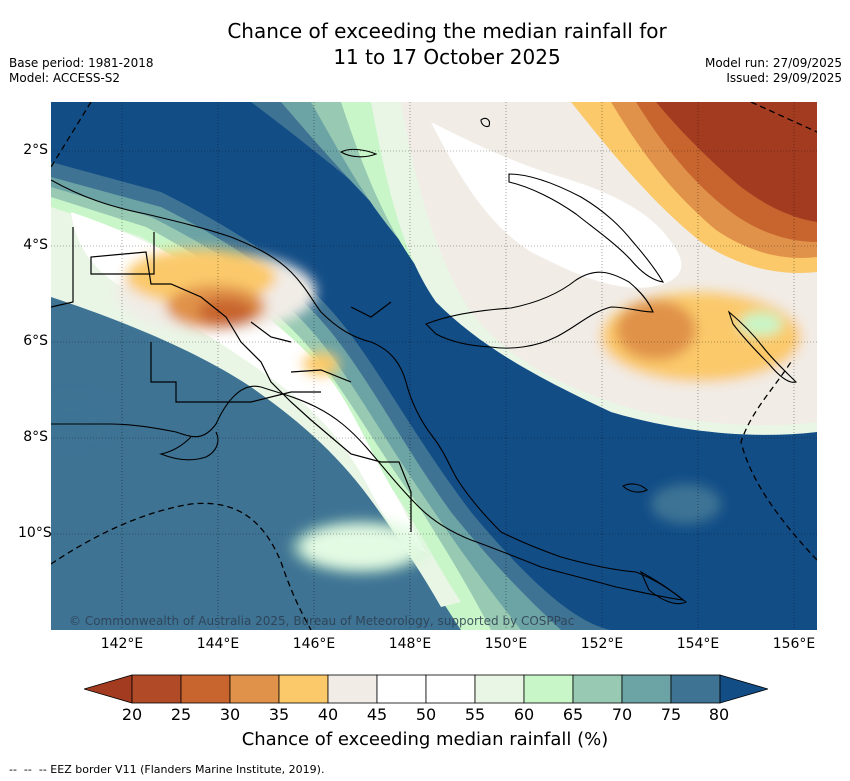 The image size is (850, 781). What do you see at coordinates (475, 714) in the screenshot?
I see `colorbar-tick-55: 55` at bounding box center [475, 714].